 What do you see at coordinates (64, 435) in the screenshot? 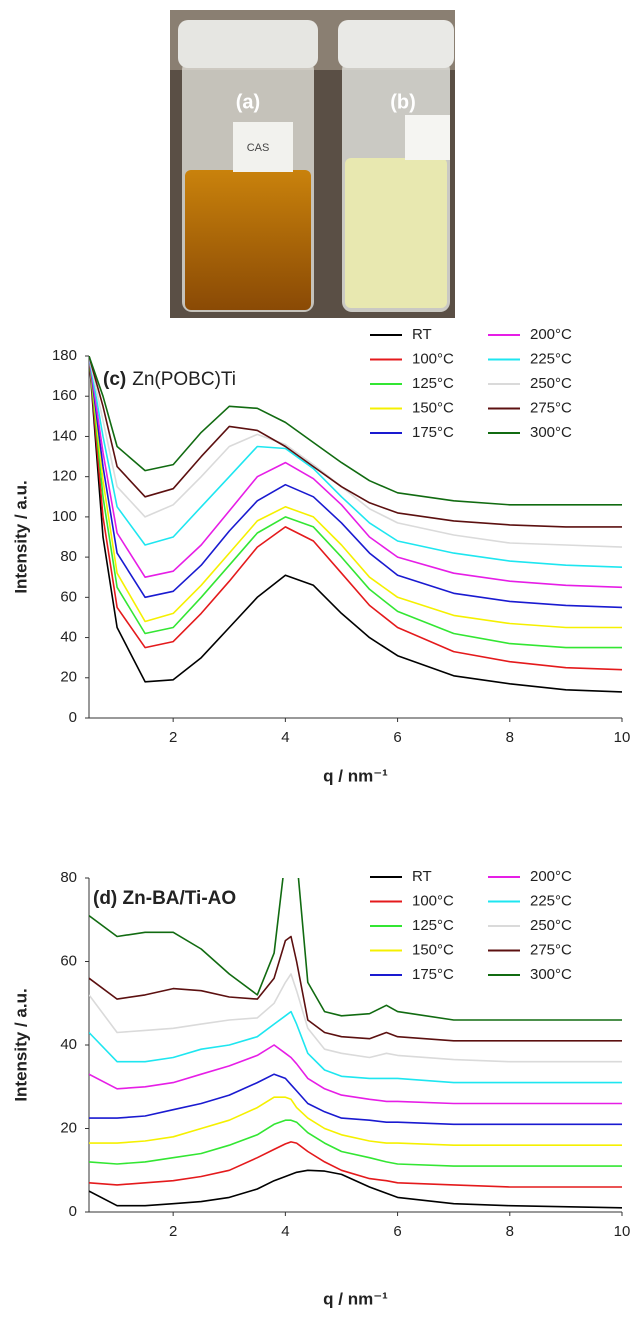
I see `y-tick-label: 140` at bounding box center [64, 435].